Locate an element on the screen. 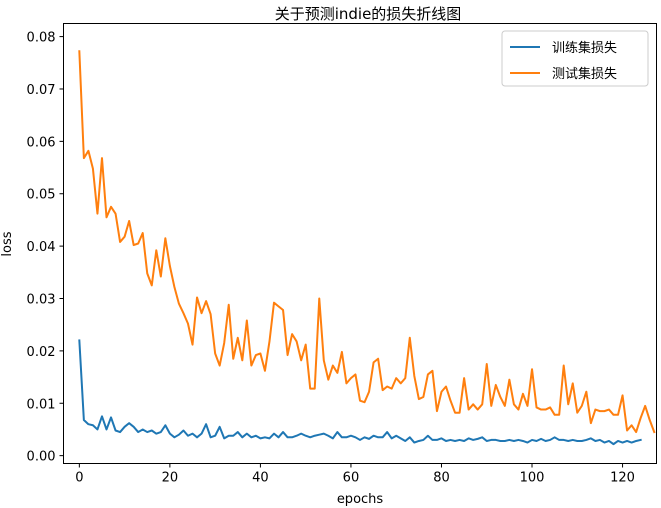 This screenshot has height=508, width=661. y-tick-label: 0.00 is located at coordinates (41, 457).